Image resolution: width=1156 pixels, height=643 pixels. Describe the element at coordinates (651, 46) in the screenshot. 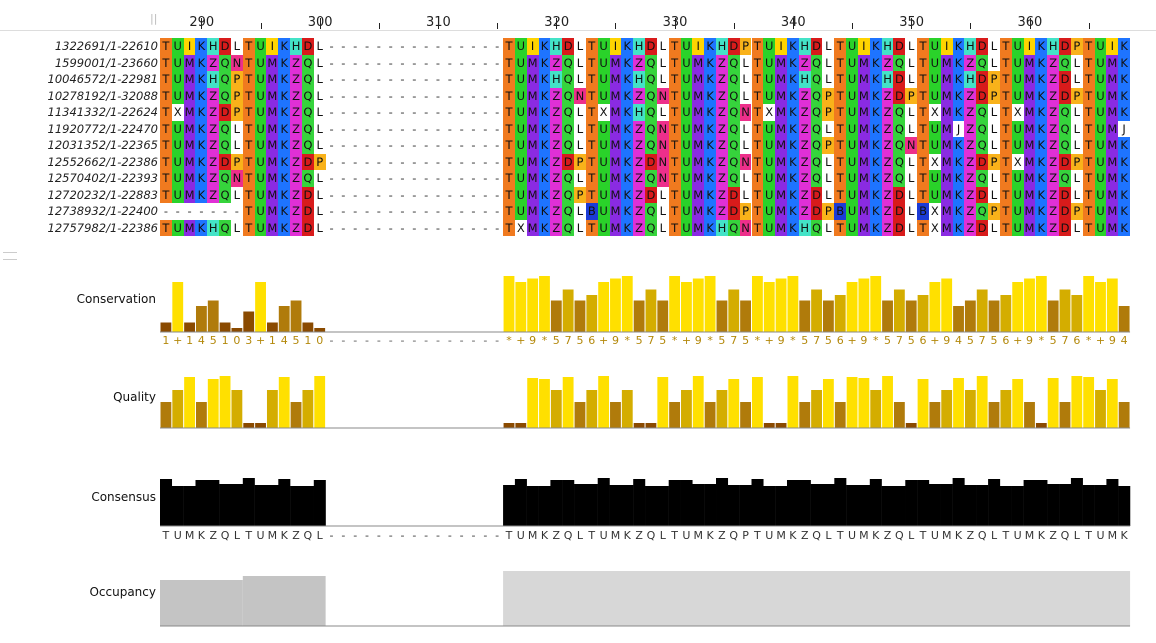

I see `residue-cell: D` at that location.